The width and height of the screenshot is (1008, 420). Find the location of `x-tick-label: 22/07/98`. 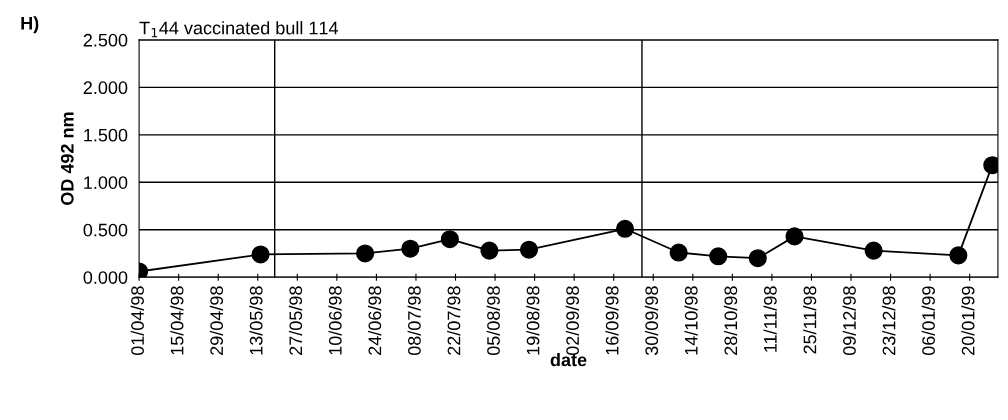

x-tick-label: 22/07/98 is located at coordinates (454, 320).